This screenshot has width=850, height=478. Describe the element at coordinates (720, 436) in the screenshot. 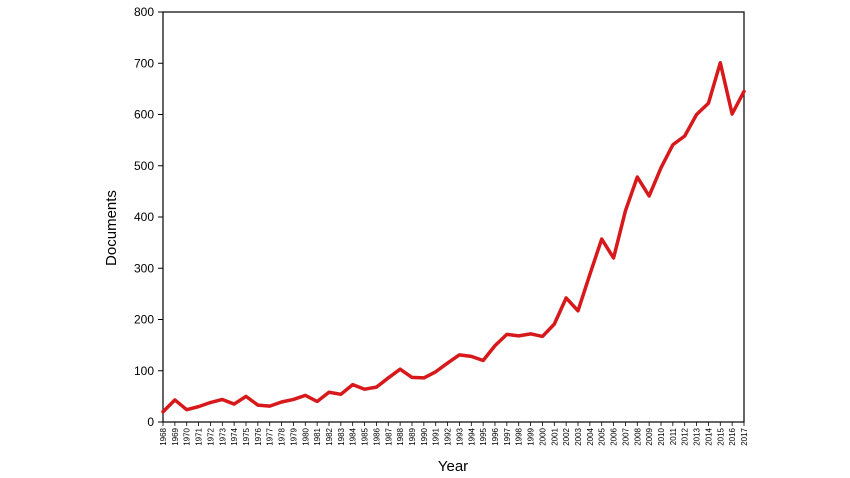

I see `x-tick-label: 2015` at that location.